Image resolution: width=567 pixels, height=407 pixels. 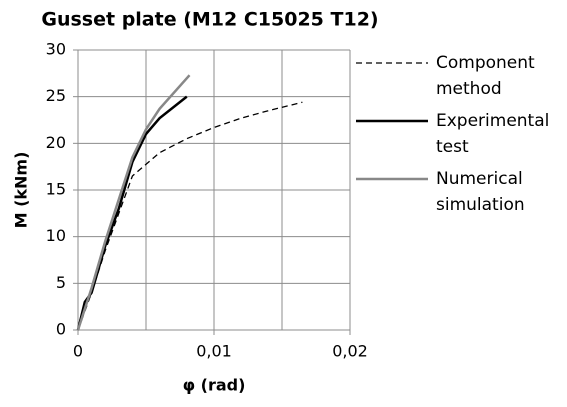 What do you see at coordinates (214, 351) in the screenshot?
I see `x-tick-label: 0,01` at bounding box center [214, 351].